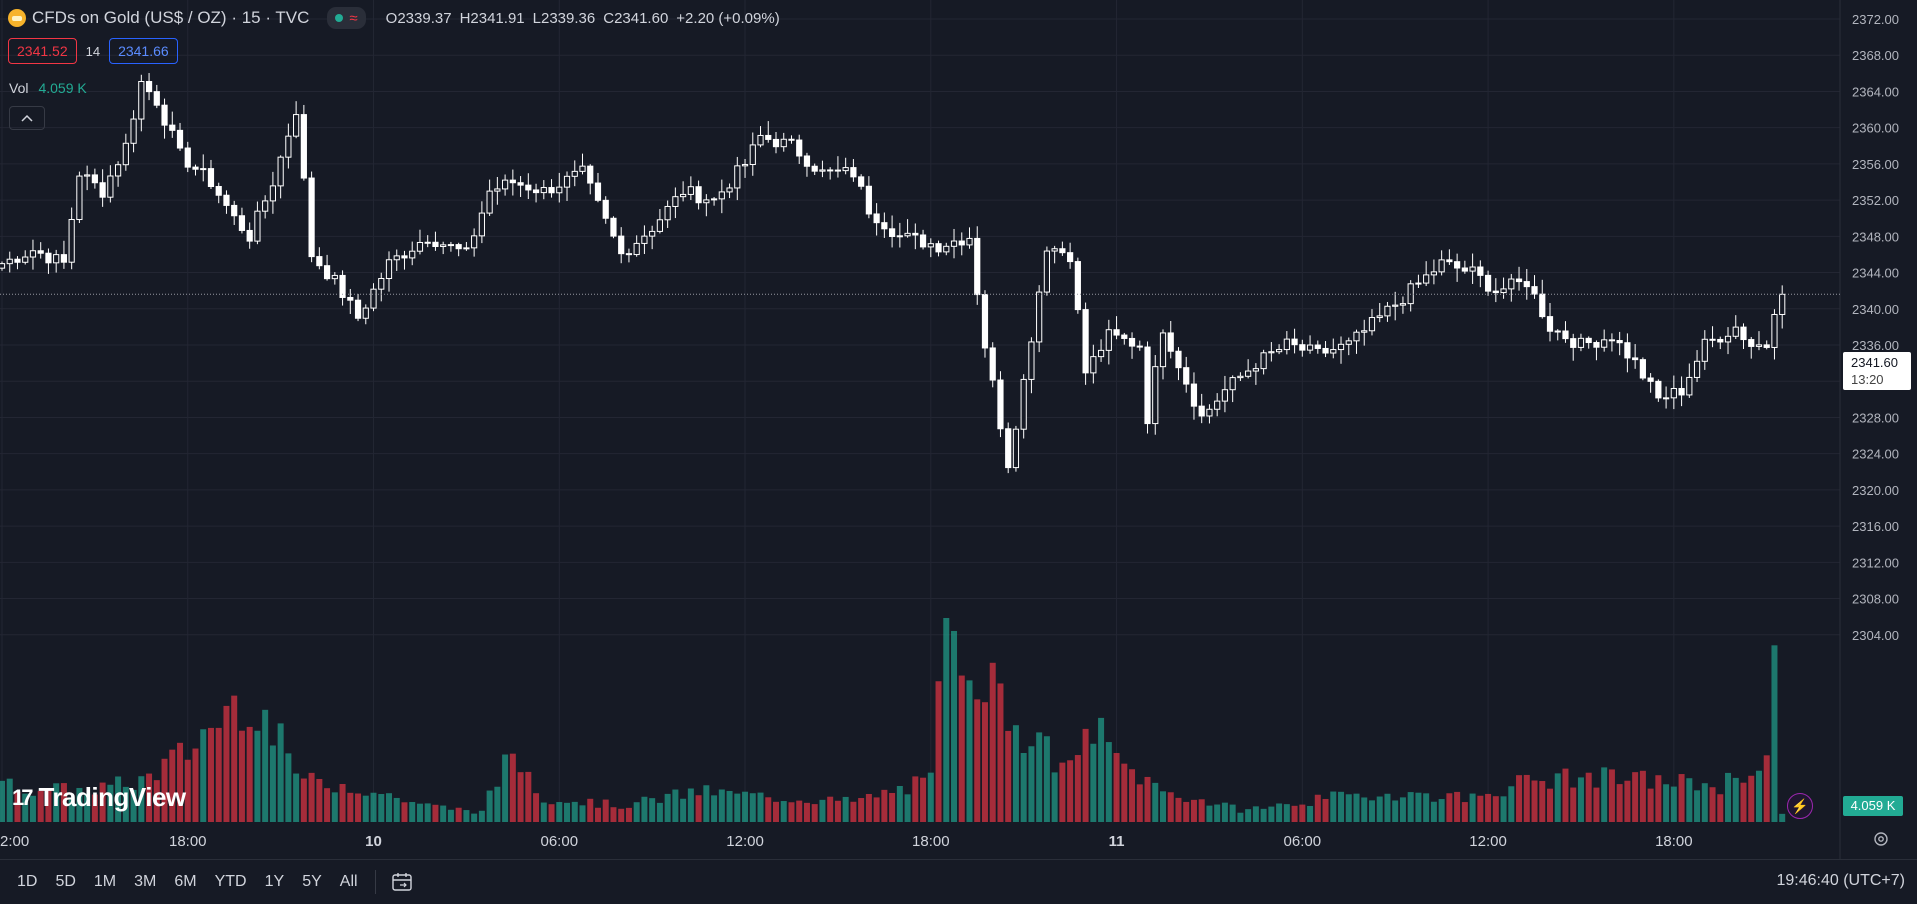 This screenshot has width=1917, height=904. What do you see at coordinates (42, 51) in the screenshot?
I see `sell-price-button: 2341.52` at bounding box center [42, 51].